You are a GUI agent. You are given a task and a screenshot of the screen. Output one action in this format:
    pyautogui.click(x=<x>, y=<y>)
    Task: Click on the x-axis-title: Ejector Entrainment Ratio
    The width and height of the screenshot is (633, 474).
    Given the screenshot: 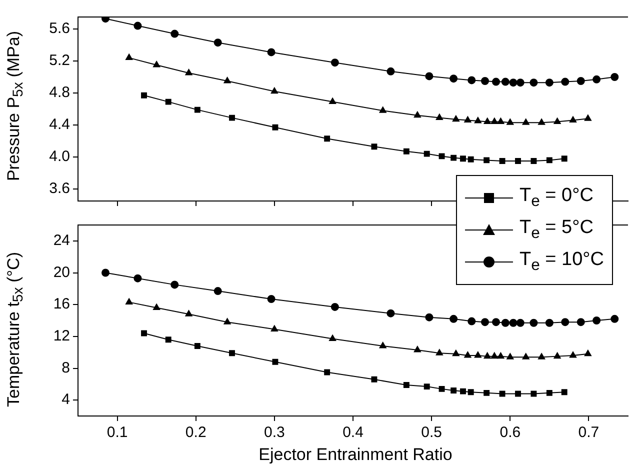 What is the action you would take?
    pyautogui.click(x=356, y=455)
    